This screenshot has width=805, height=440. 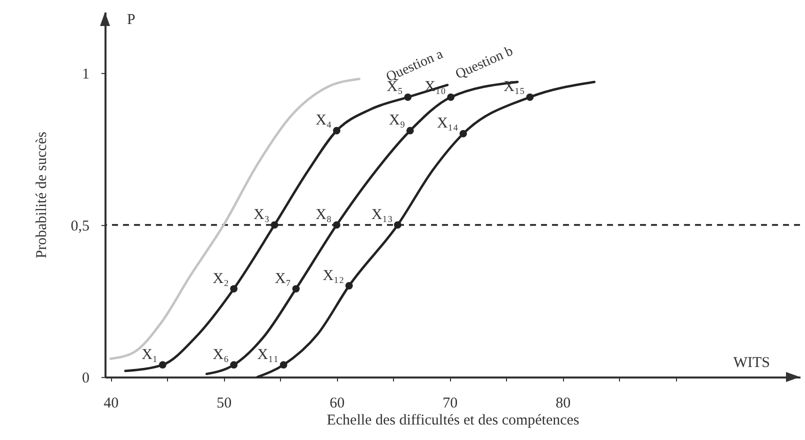 I want to click on y-tick-label: 1, so click(x=86, y=74).